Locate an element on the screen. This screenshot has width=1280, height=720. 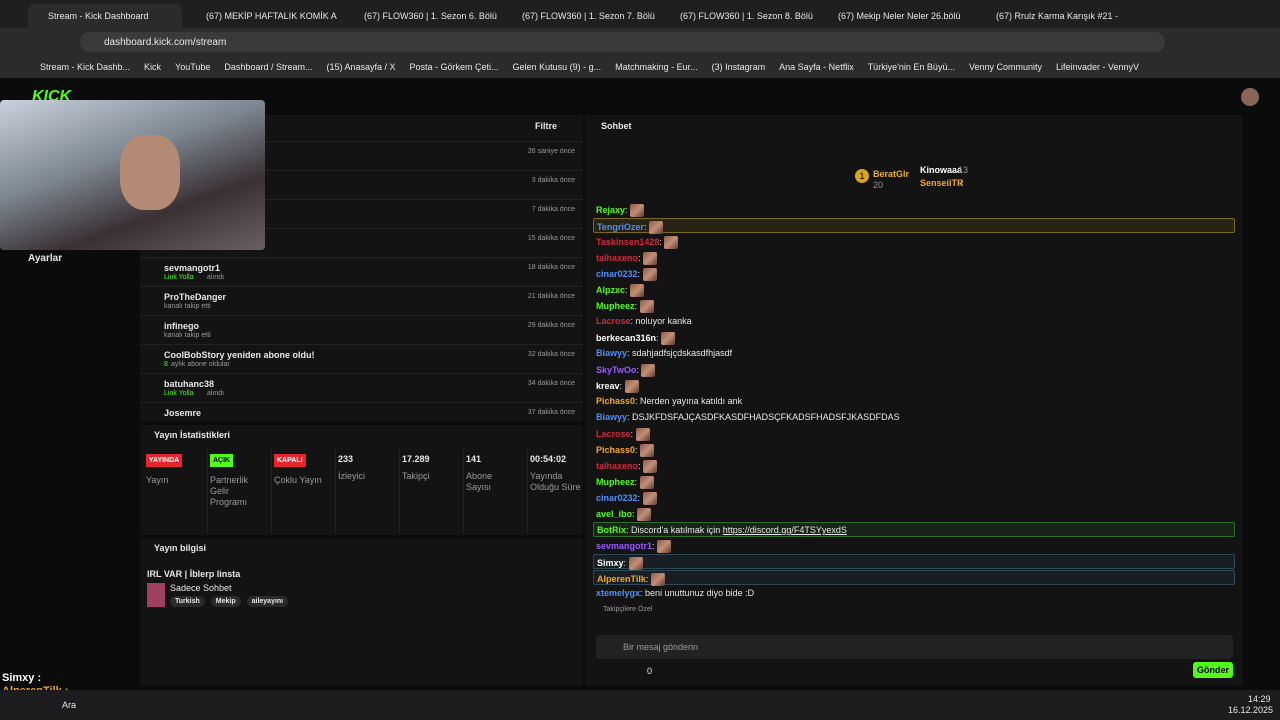
chat-user: berkecan316n is located at coordinates (626, 337).